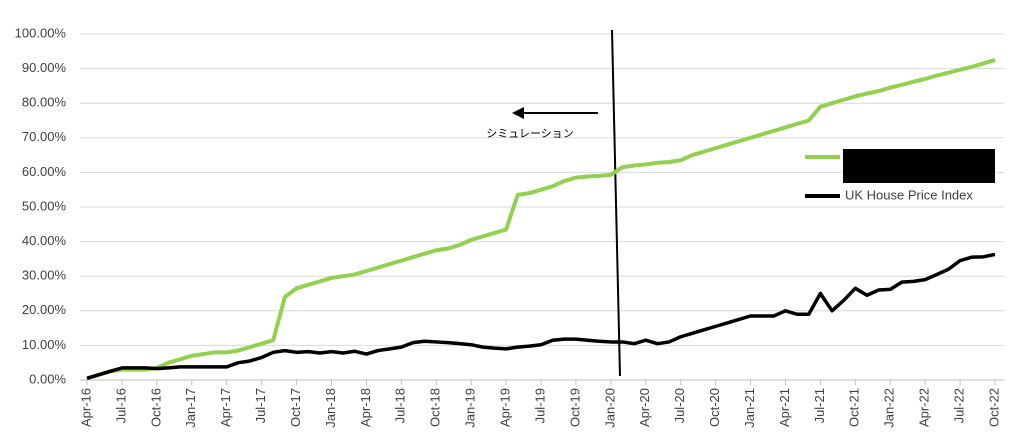  What do you see at coordinates (260, 405) in the screenshot?
I see `x-tick-label: Jul-17` at bounding box center [260, 405].